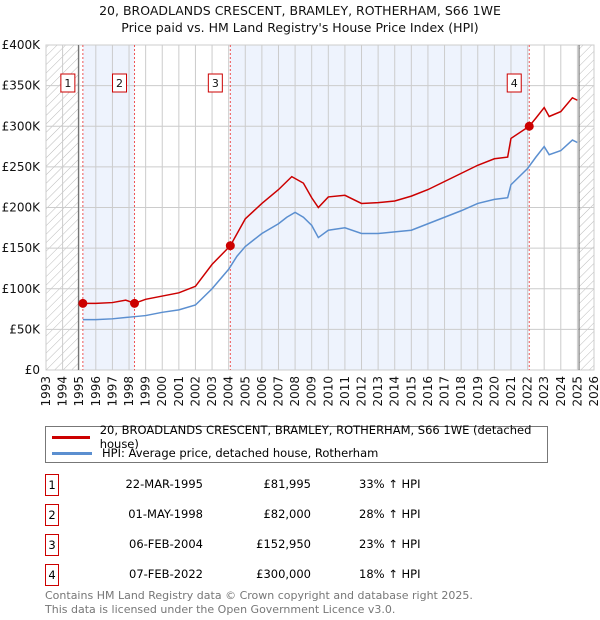  I want to click on sale-date: 06-FEB-2004, so click(166, 544).